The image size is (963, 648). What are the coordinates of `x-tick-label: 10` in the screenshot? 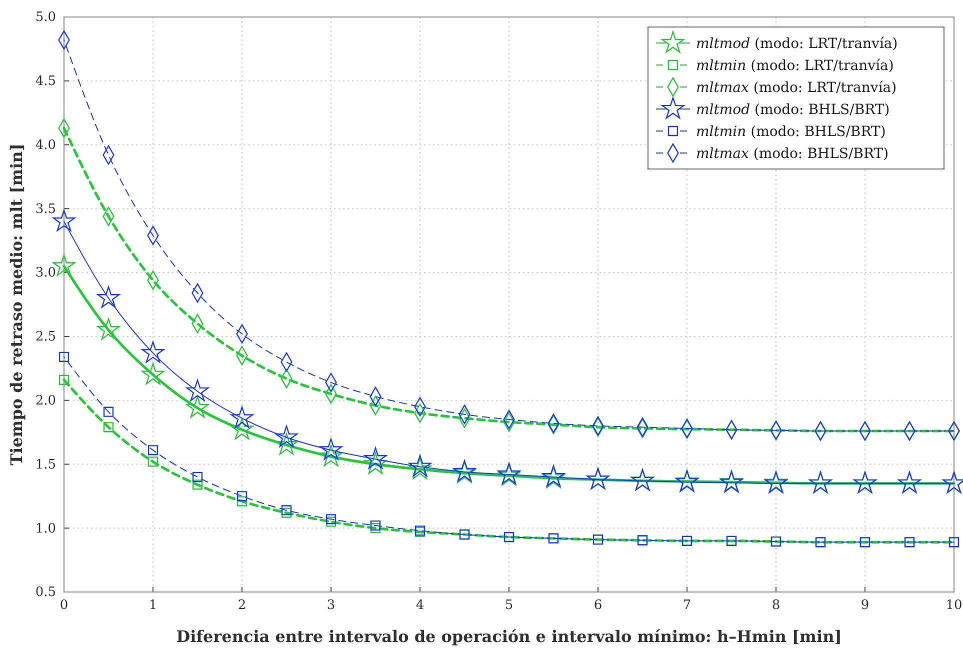 It's located at (954, 606).